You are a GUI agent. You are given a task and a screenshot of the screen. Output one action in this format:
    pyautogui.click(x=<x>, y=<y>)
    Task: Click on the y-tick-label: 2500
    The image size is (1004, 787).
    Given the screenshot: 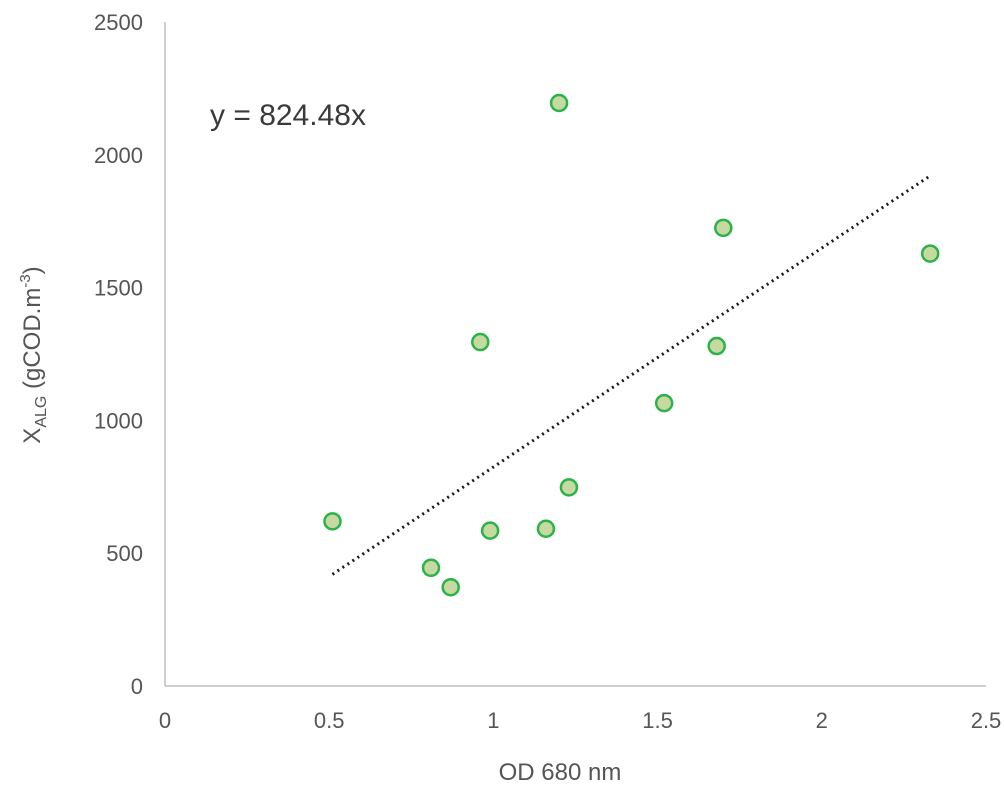 What is the action you would take?
    pyautogui.click(x=118, y=22)
    